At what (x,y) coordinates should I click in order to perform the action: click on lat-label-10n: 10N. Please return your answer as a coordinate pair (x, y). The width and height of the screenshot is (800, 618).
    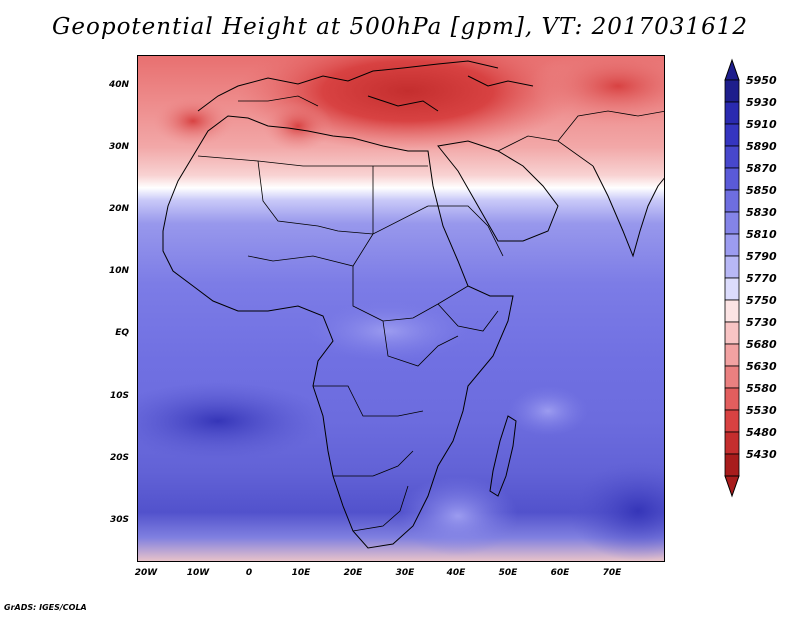
    Looking at the image, I should click on (118, 271).